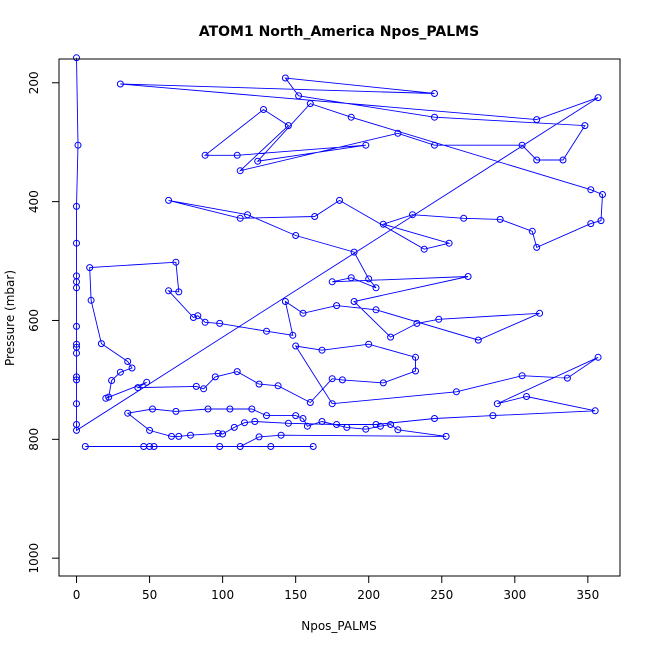 Image resolution: width=650 pixels, height=650 pixels. Describe the element at coordinates (34, 439) in the screenshot. I see `y-tick-label: 800` at that location.